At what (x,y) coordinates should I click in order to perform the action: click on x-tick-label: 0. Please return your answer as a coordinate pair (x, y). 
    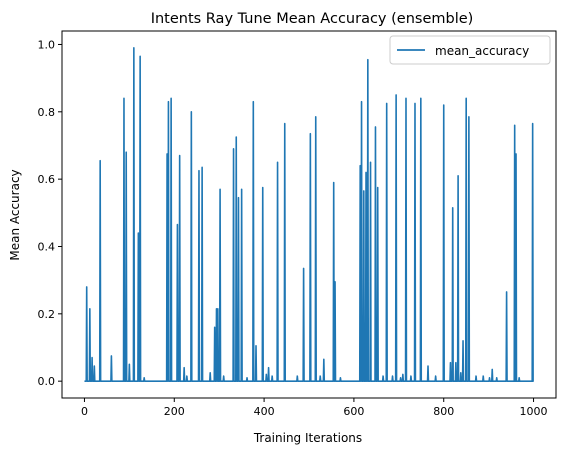
    Looking at the image, I should click on (84, 411).